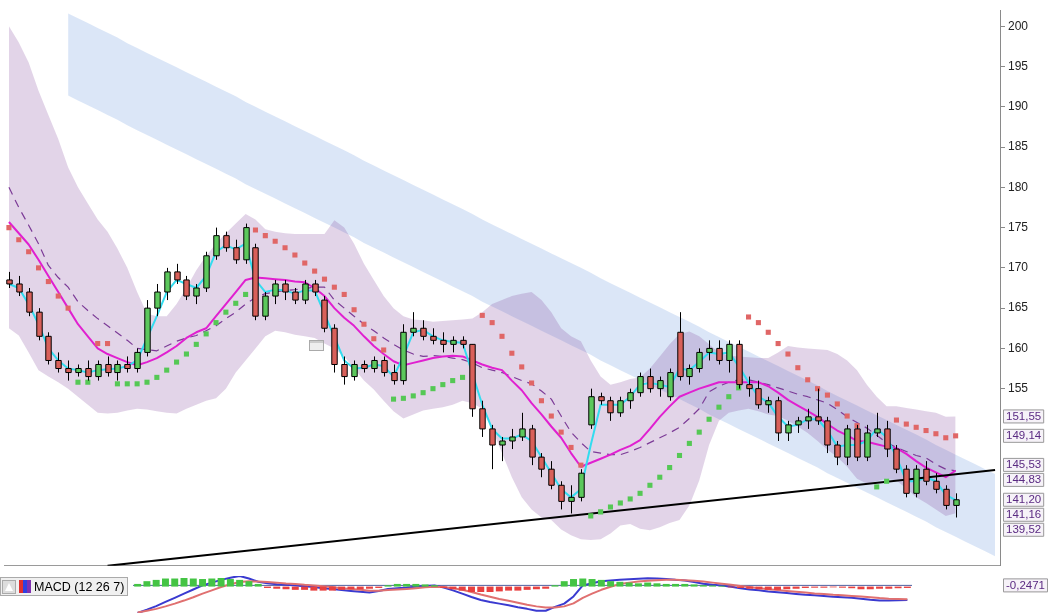  I want to click on y-tick-label: 200, so click(1018, 25).